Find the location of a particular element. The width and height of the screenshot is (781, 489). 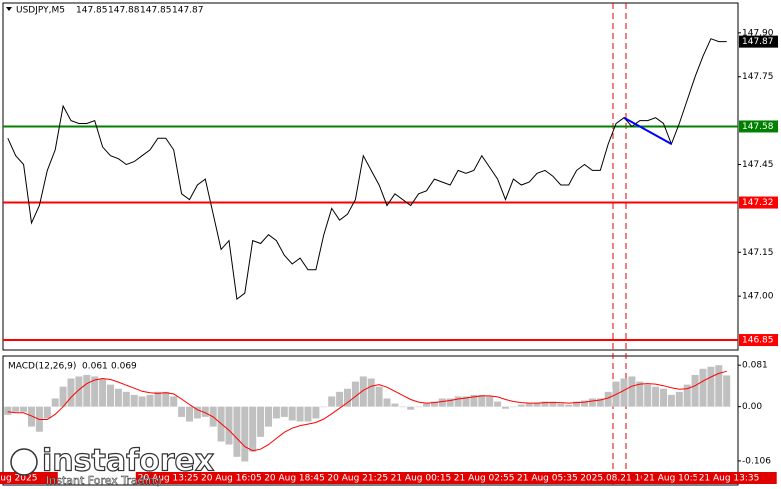

x-tick-label: 21 Aug 10:55 is located at coordinates (673, 479).